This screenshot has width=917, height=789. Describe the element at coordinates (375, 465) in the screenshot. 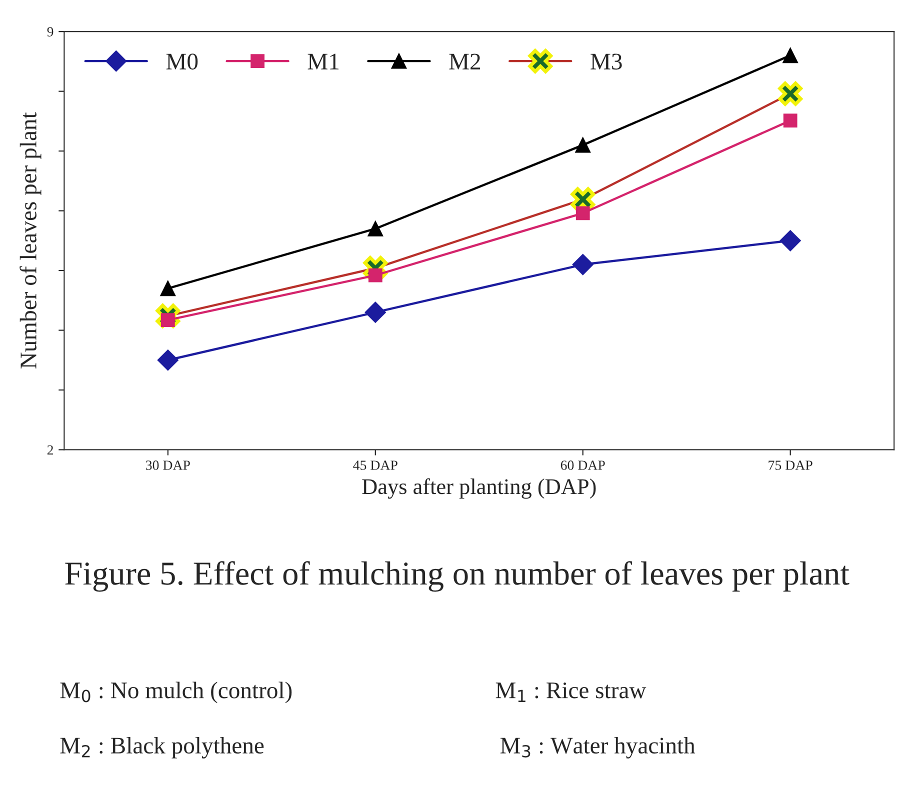

I see `x-tick-label: 45 DAP` at that location.